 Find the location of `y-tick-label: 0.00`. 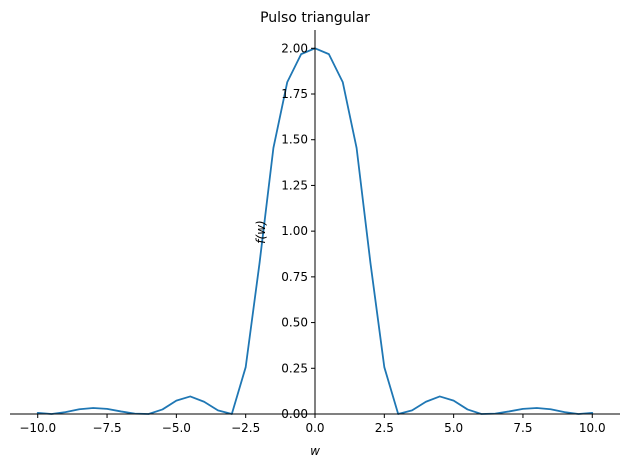

y-tick-label: 0.00 is located at coordinates (294, 414).